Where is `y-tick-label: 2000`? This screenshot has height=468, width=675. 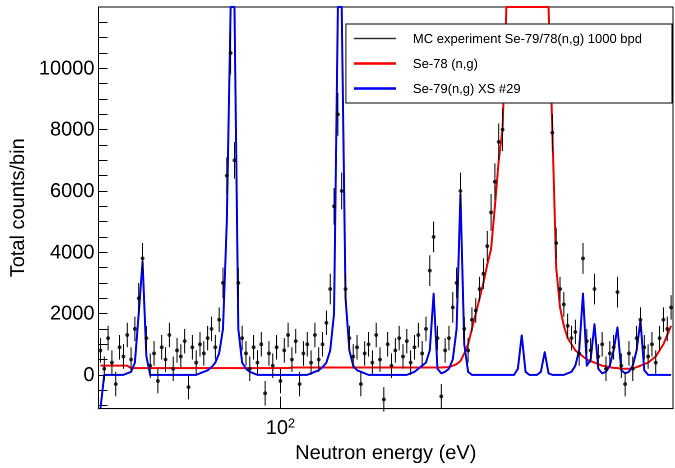
y-tick-label: 2000 is located at coordinates (72, 313).